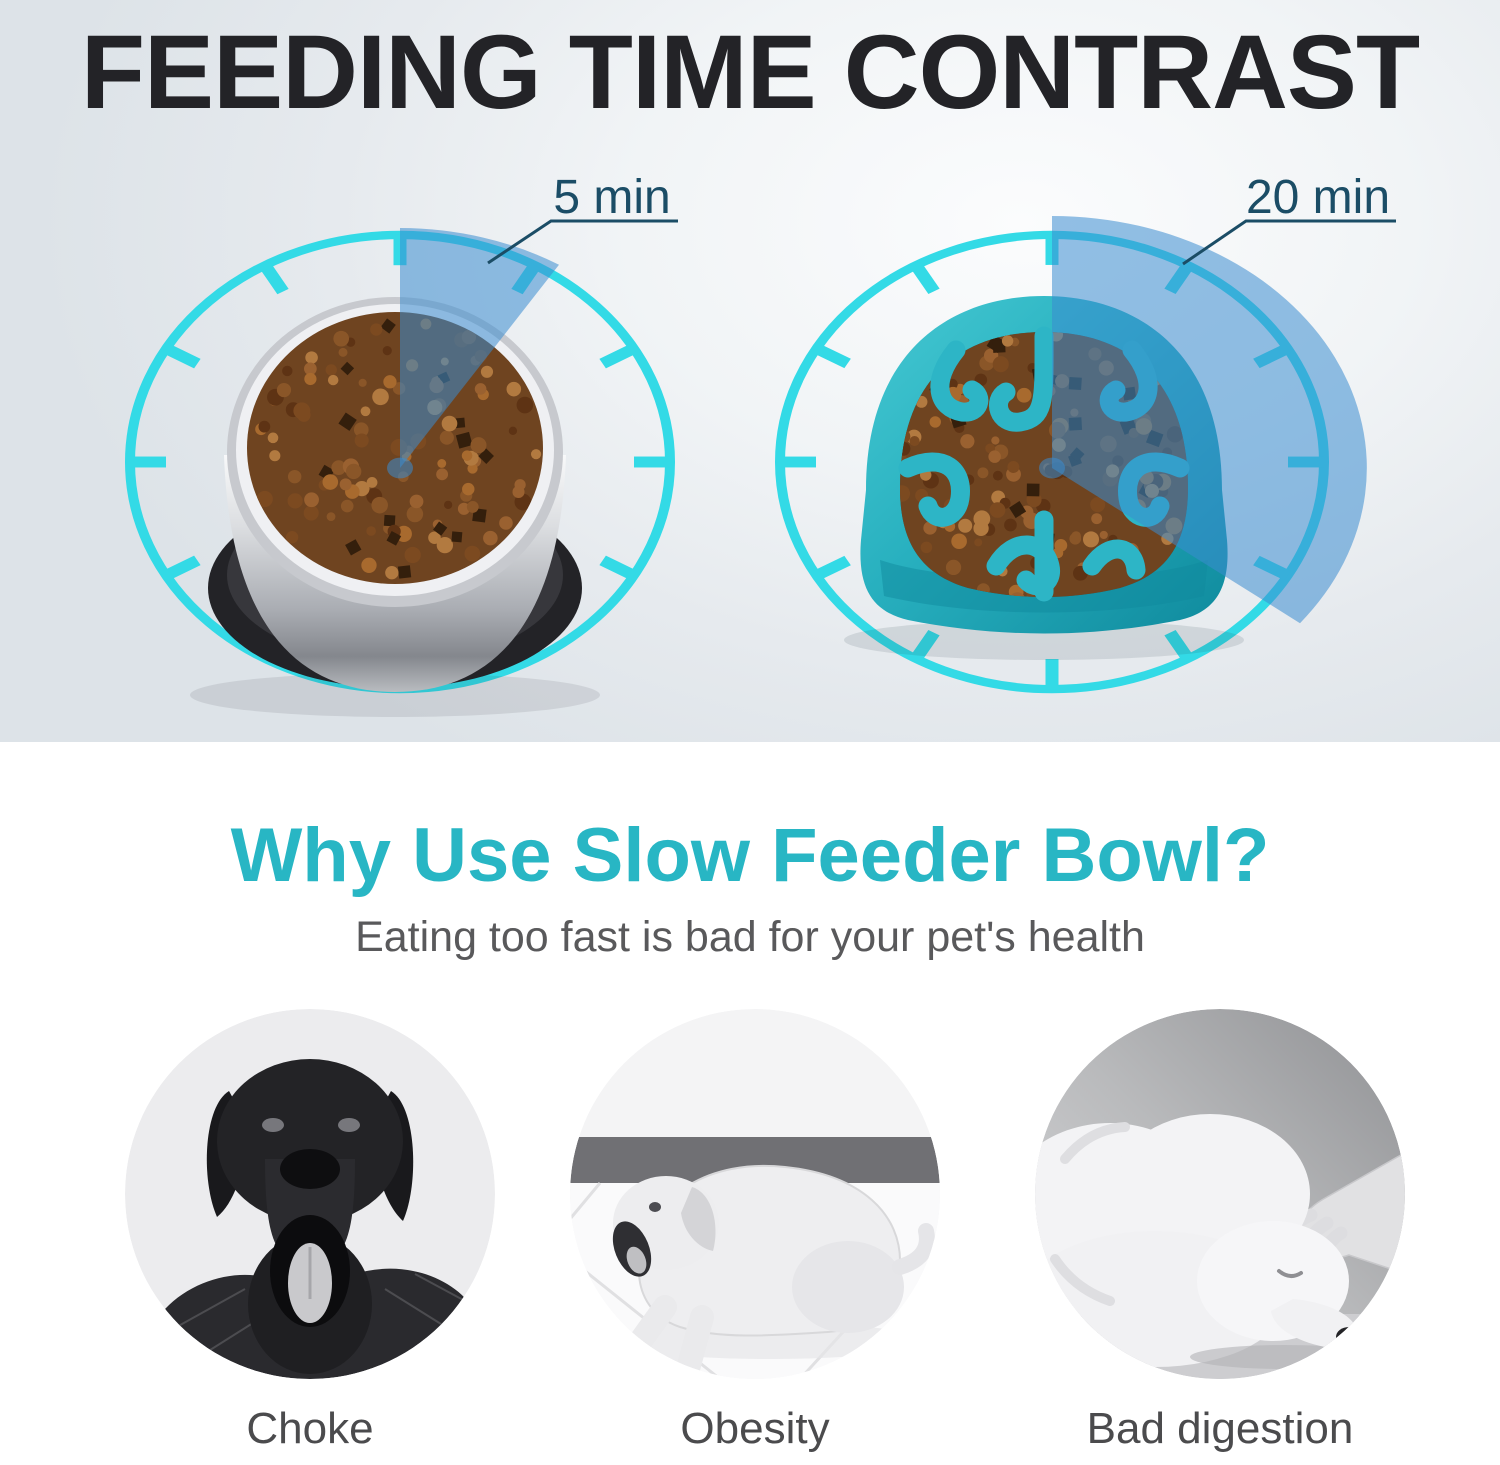 Image resolution: width=1500 pixels, height=1465 pixels. What do you see at coordinates (750, 855) in the screenshot?
I see `benefits-heading: Why Use Slow Feeder Bowl?` at bounding box center [750, 855].